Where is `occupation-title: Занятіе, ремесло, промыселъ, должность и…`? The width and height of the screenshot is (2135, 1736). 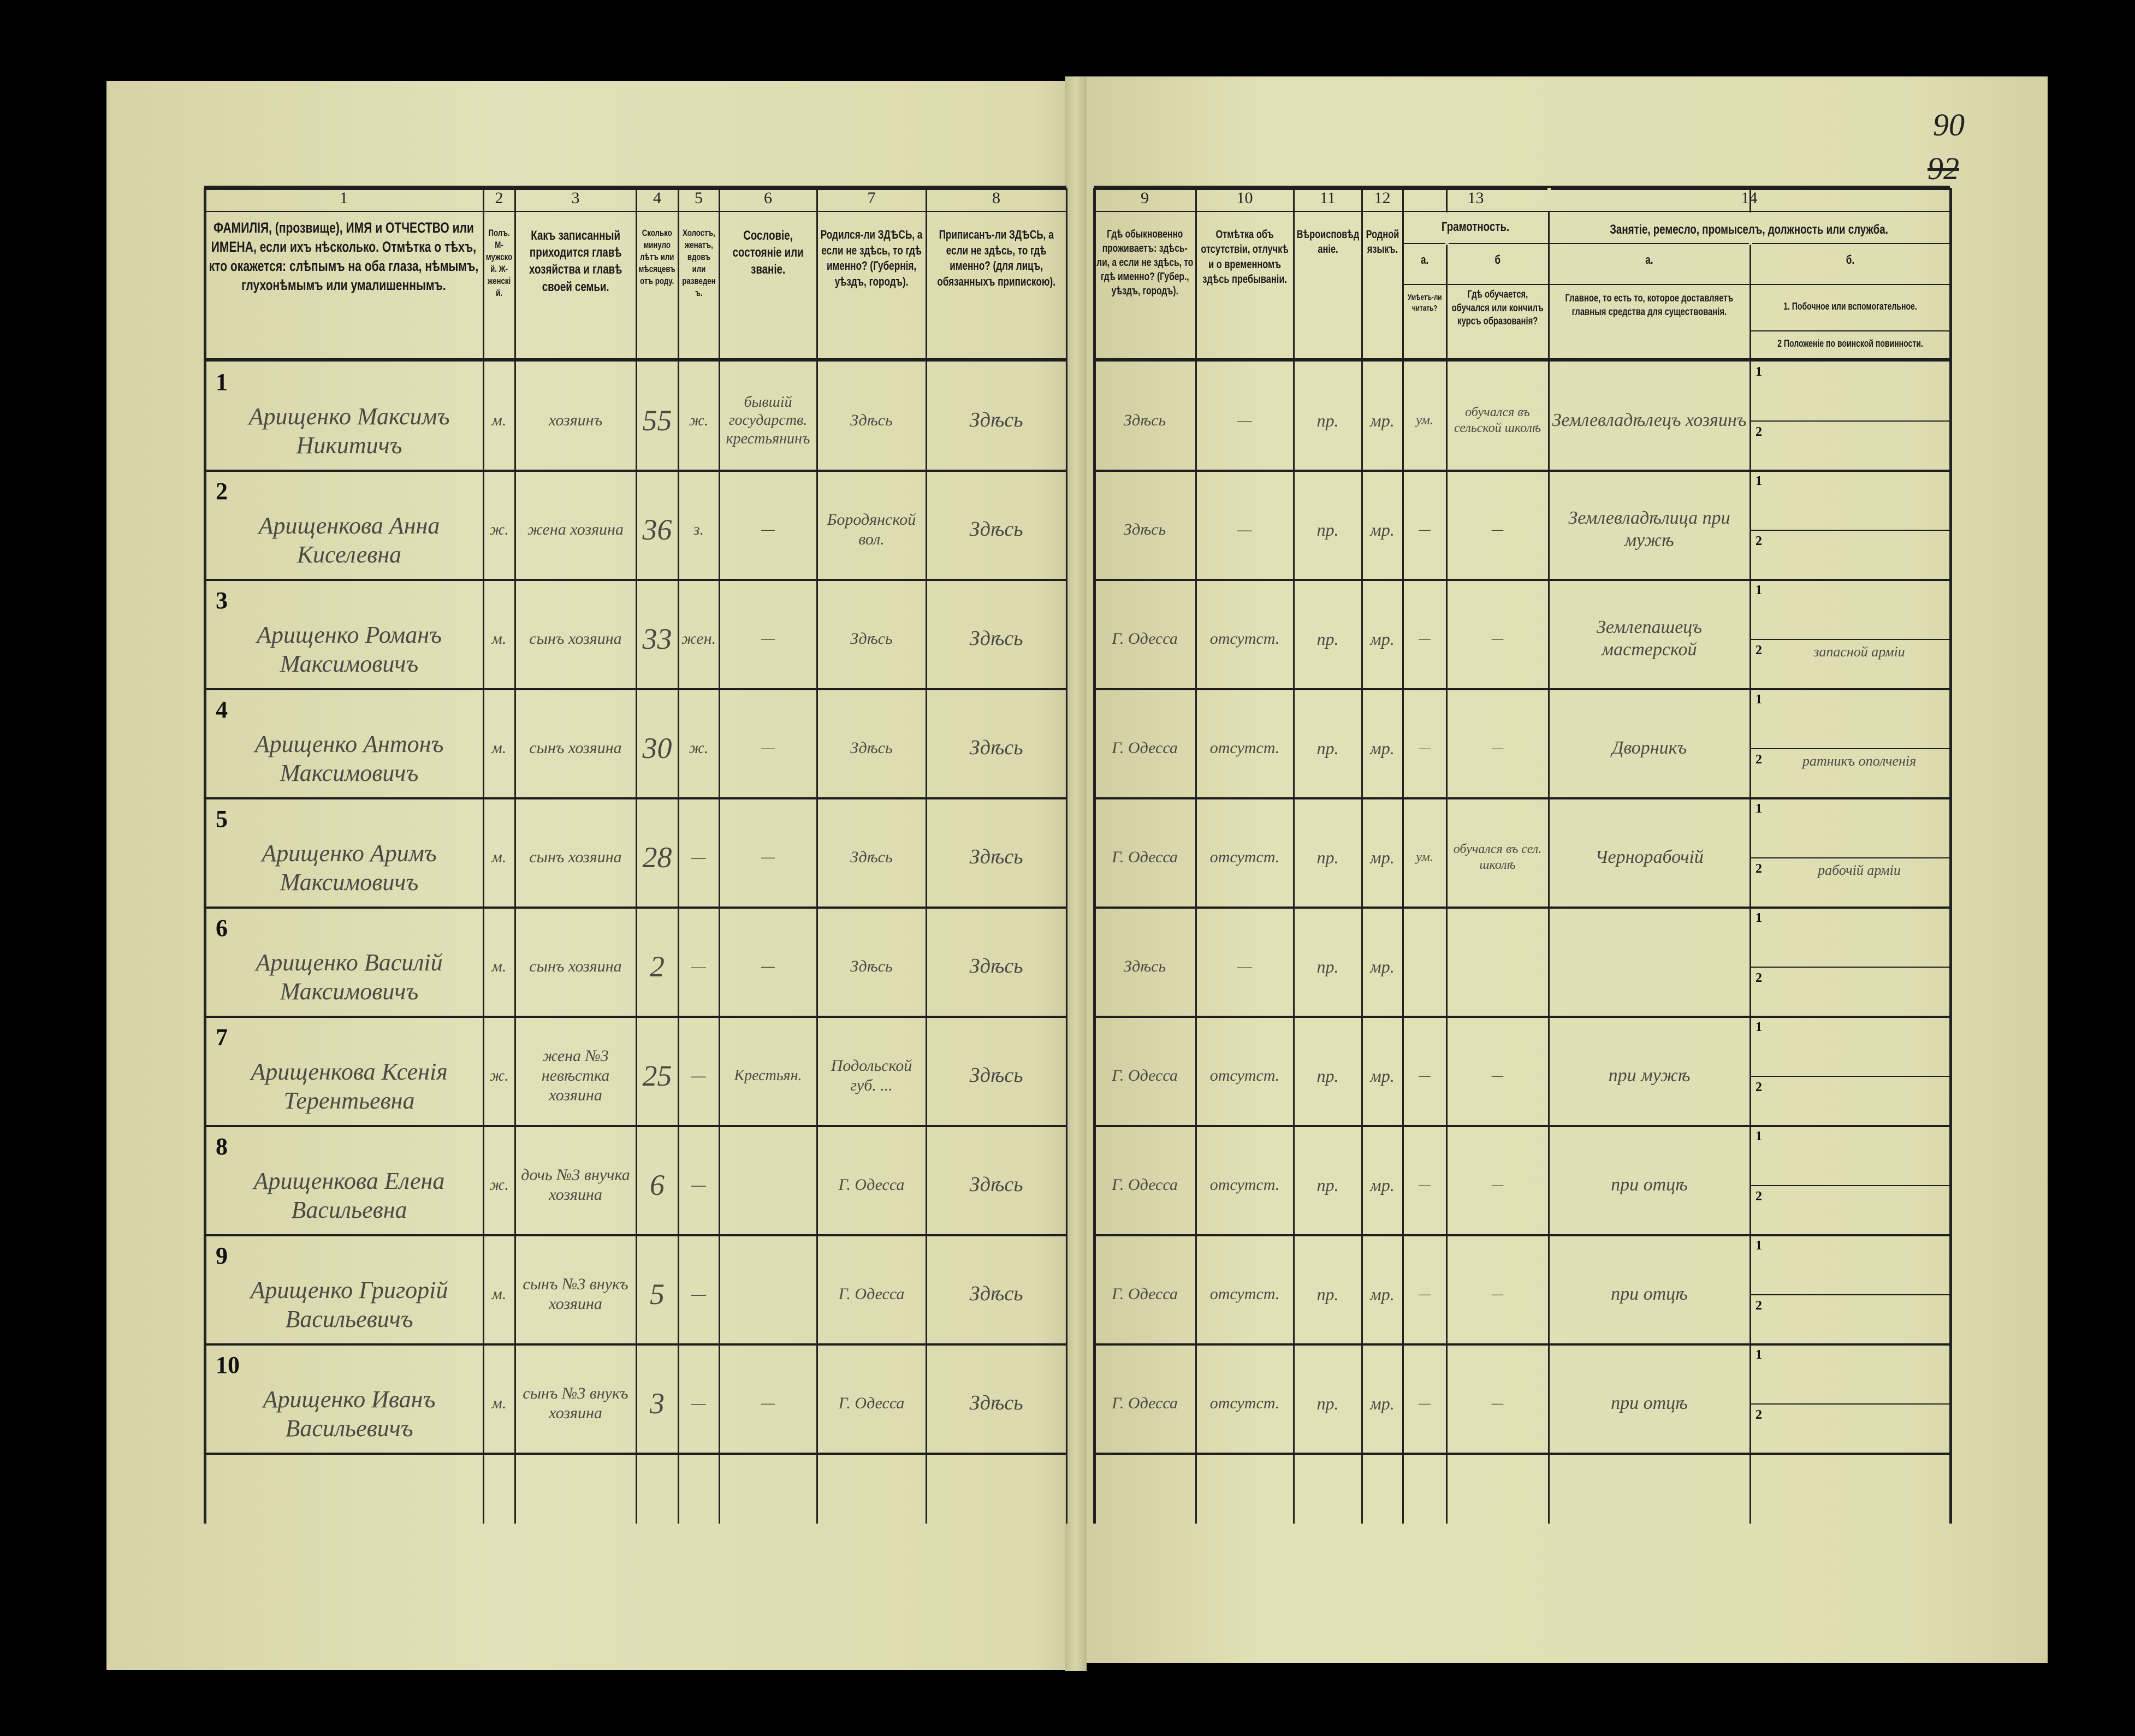
occupation-title: Занятіе, ремесло, промыселъ, должность и… is located at coordinates (1750, 229).